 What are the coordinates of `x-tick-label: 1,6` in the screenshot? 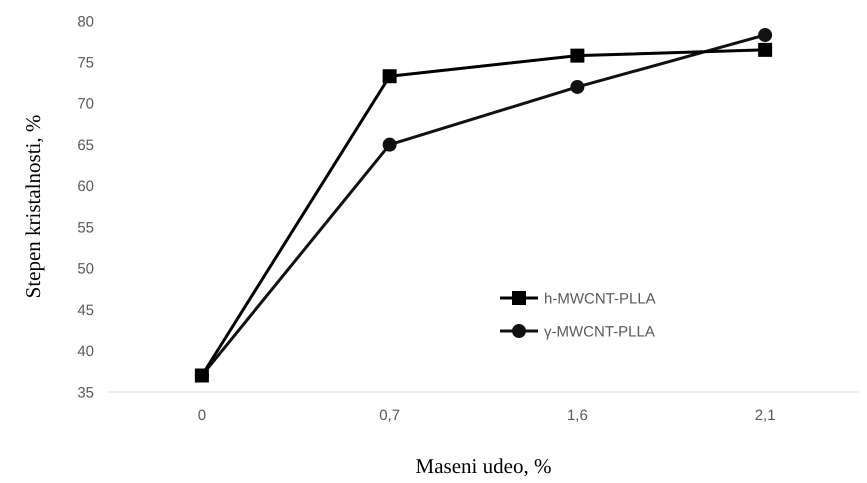 It's located at (577, 415).